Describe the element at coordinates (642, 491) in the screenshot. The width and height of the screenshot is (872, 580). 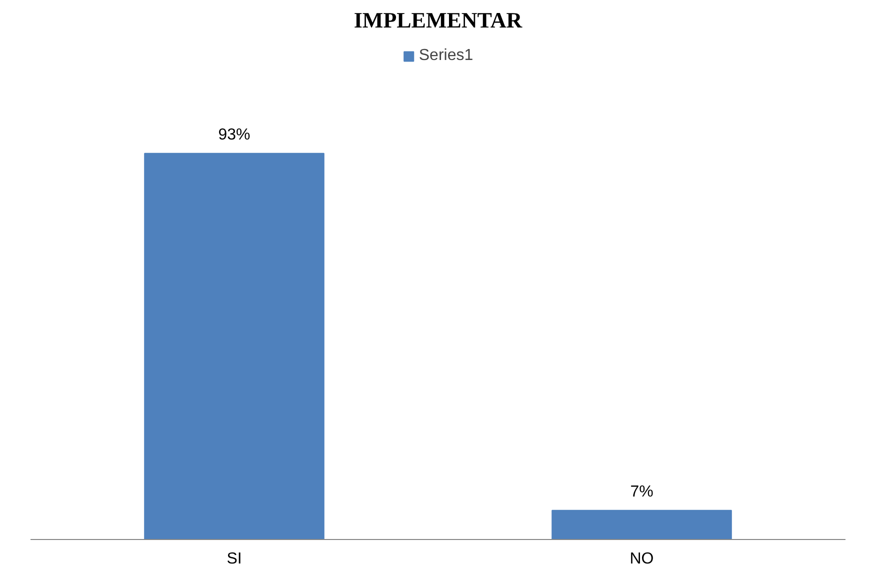
I see `data-label: 7%` at that location.